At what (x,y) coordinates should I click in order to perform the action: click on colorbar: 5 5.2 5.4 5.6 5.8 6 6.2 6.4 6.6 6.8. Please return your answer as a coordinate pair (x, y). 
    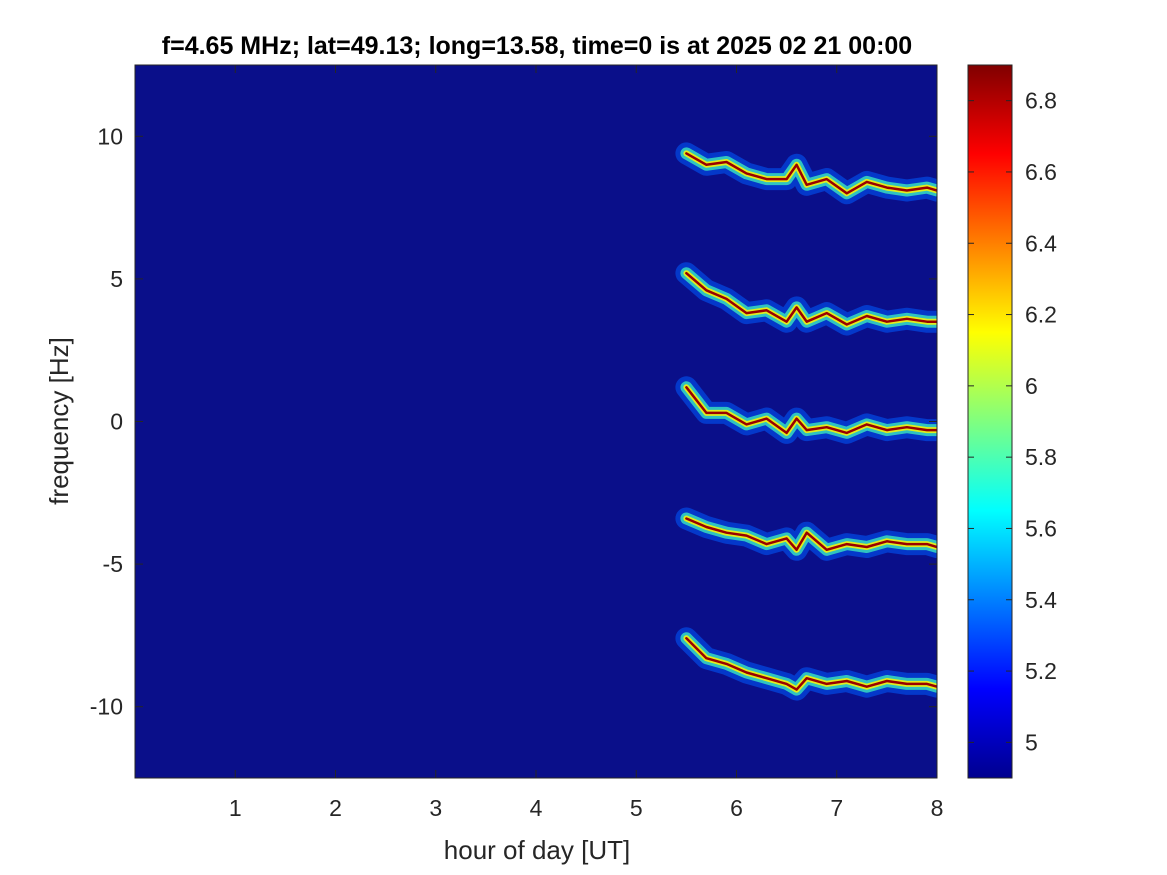
    Looking at the image, I should click on (1012, 421).